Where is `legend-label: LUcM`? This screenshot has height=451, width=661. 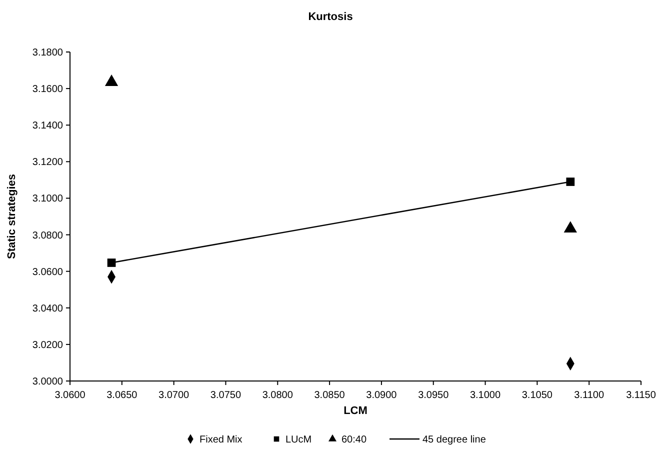 legend-label: LUcM is located at coordinates (299, 440).